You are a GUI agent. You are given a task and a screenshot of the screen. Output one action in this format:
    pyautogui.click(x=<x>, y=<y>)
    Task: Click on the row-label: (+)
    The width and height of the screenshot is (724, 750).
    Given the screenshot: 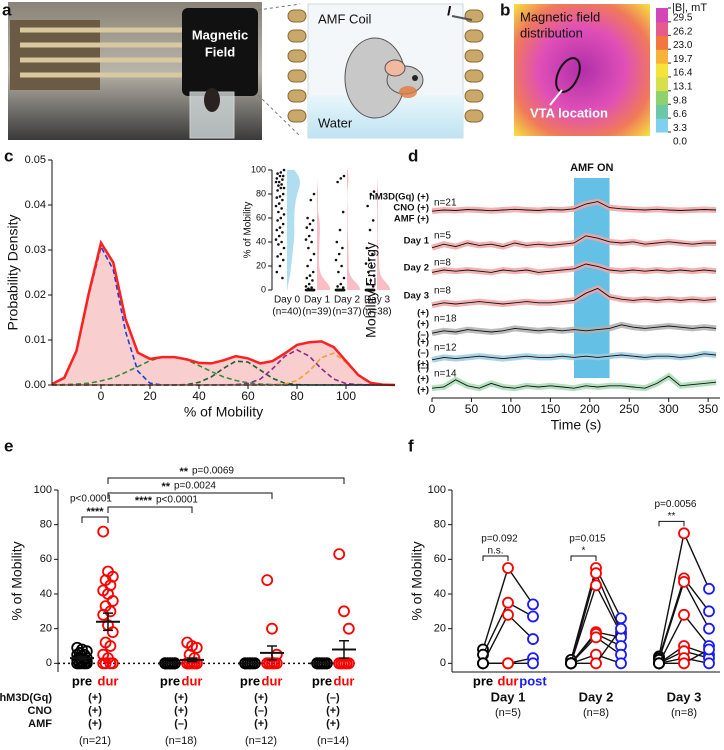 What is the action you would take?
    pyautogui.click(x=423, y=390)
    